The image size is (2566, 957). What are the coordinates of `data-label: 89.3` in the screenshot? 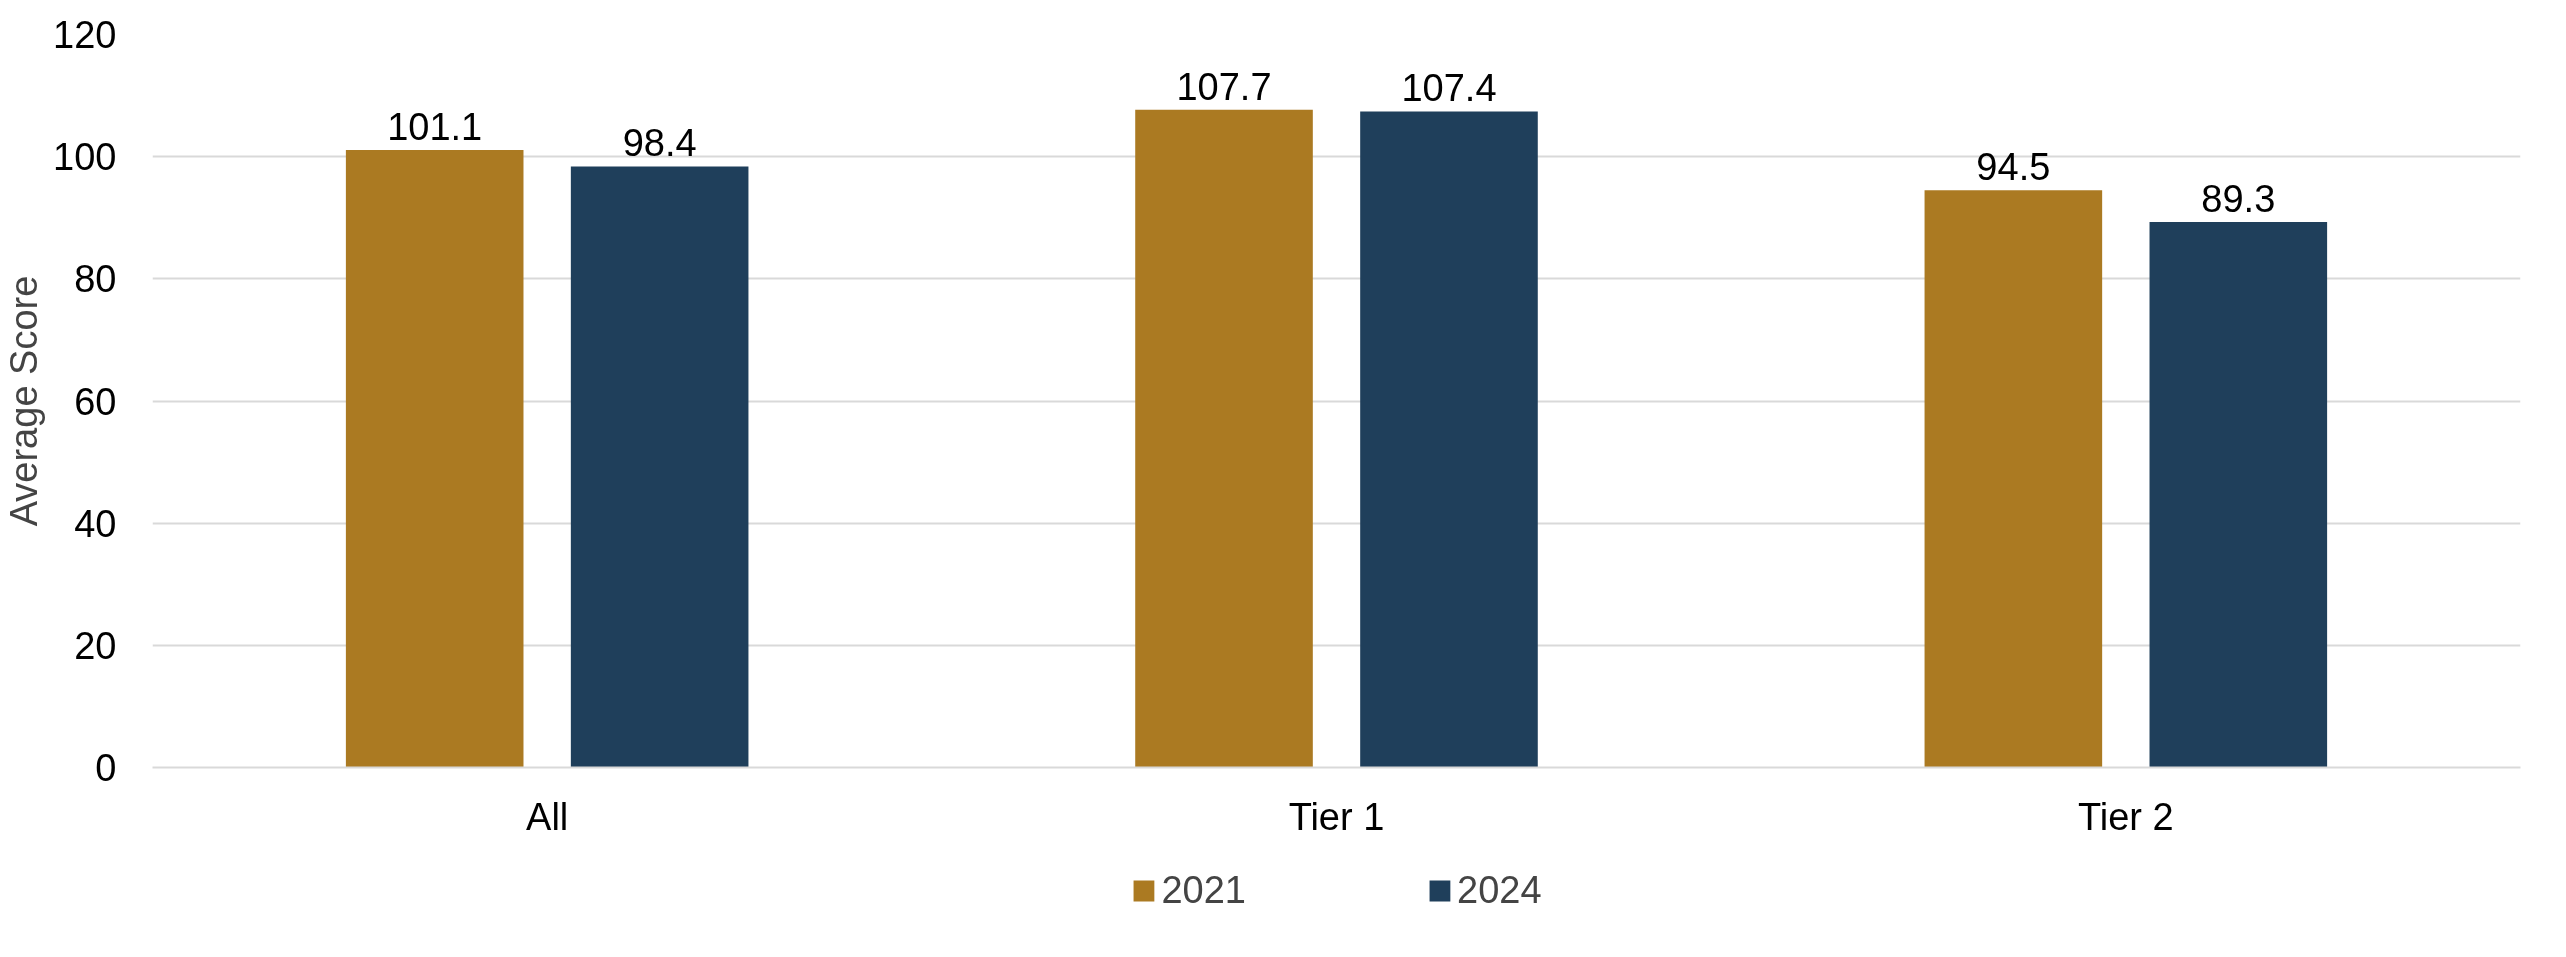 It's located at (2238, 199).